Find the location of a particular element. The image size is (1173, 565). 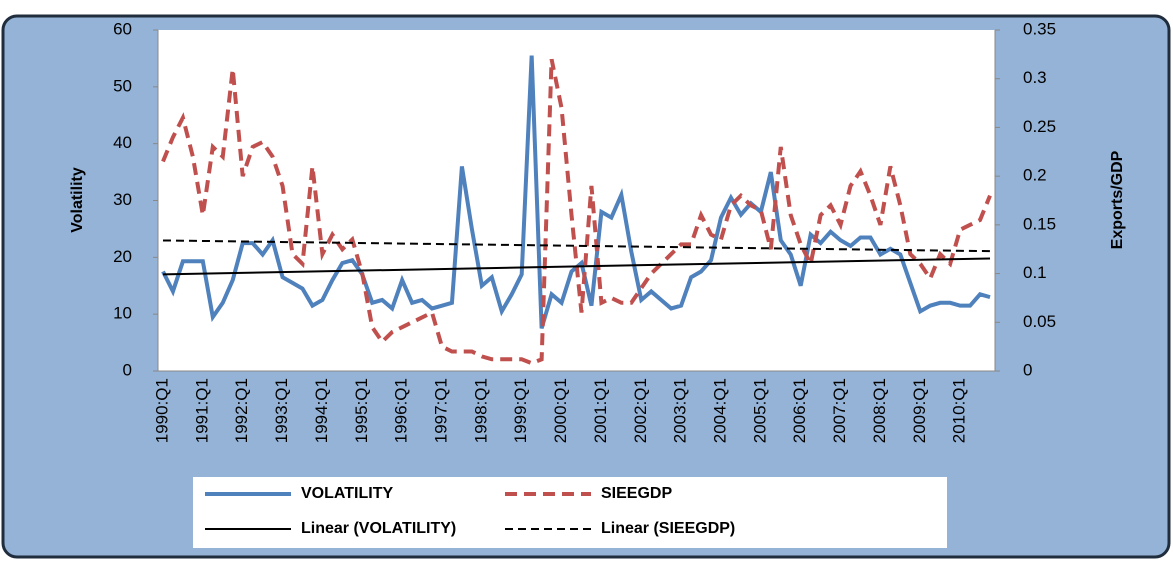

y2-tick-label: 0 is located at coordinates (1027, 369).